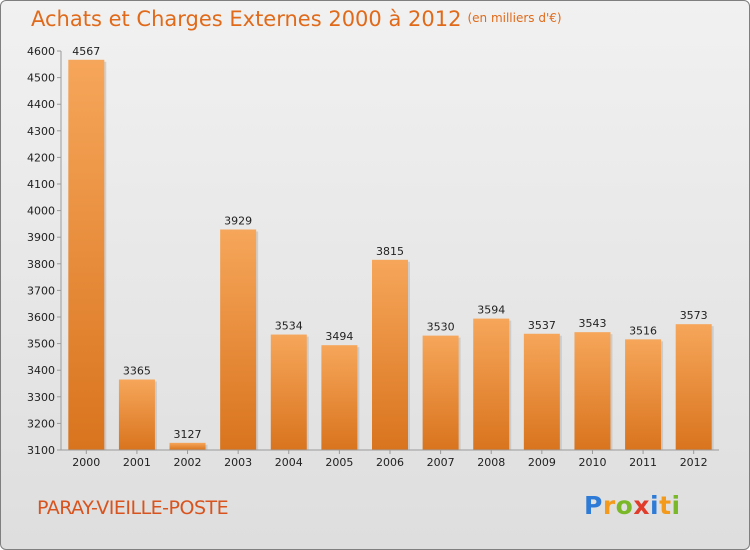  I want to click on location-label: PARAY-VIEILLE-POSTE, so click(133, 508).